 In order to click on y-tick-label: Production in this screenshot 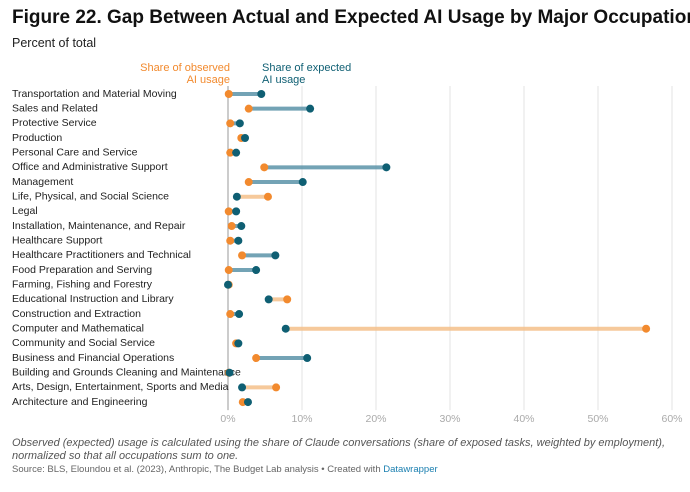, I will do `click(37, 138)`.